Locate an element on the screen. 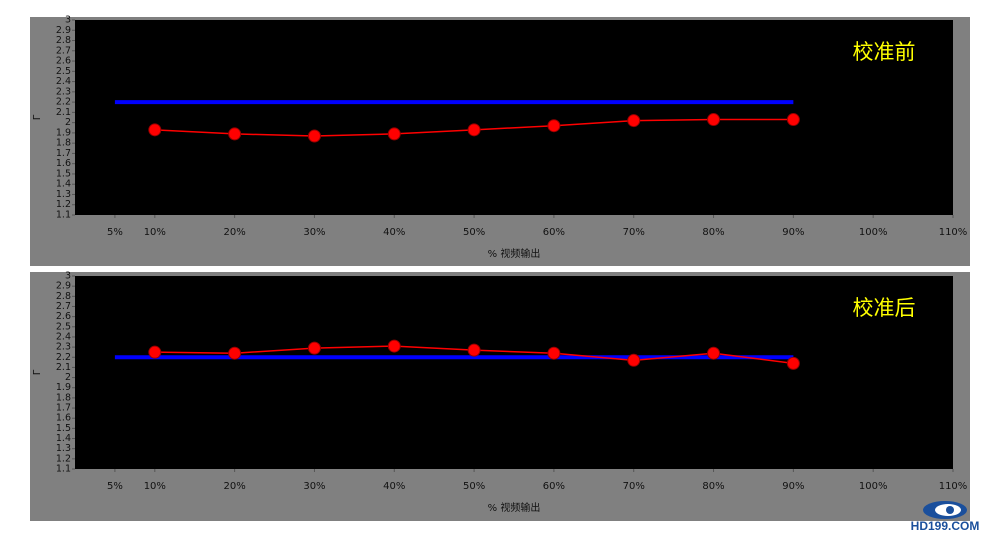  annotation: 校准后 is located at coordinates (884, 308).